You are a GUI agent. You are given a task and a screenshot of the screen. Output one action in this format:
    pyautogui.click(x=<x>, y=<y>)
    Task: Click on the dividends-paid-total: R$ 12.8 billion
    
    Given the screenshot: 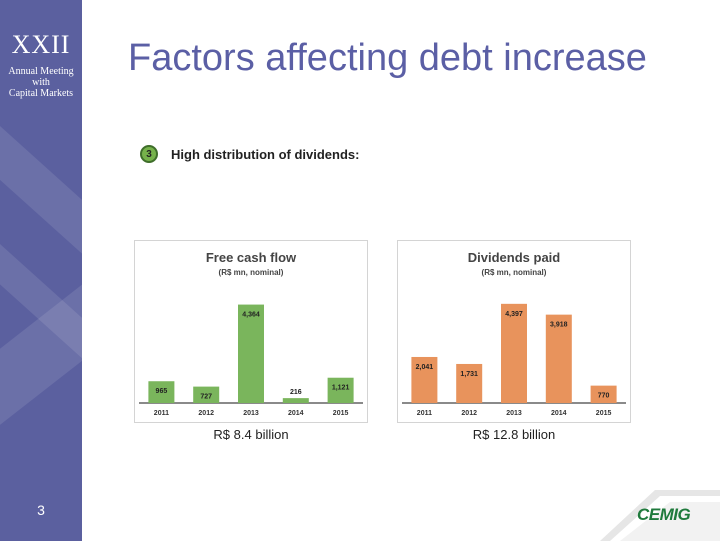 What is the action you would take?
    pyautogui.click(x=514, y=434)
    